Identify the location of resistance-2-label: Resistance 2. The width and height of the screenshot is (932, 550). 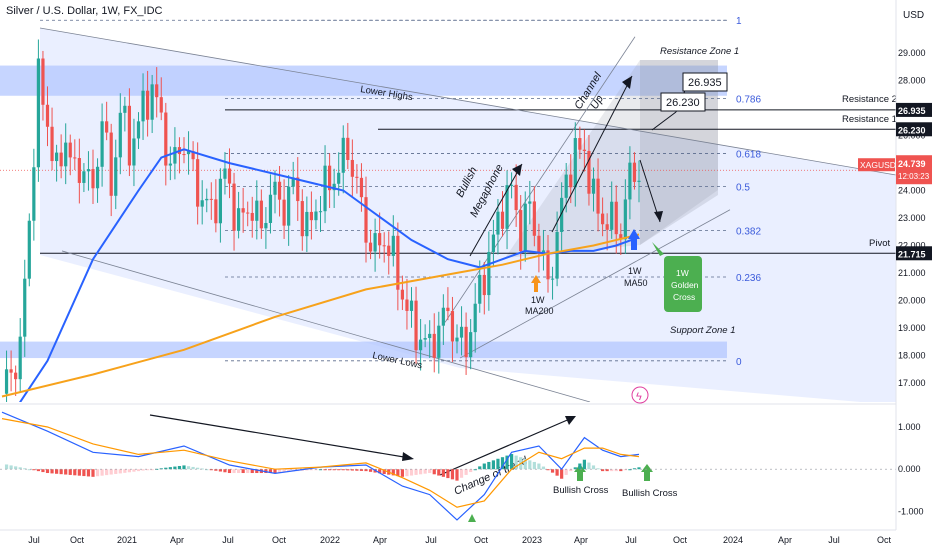
(869, 99).